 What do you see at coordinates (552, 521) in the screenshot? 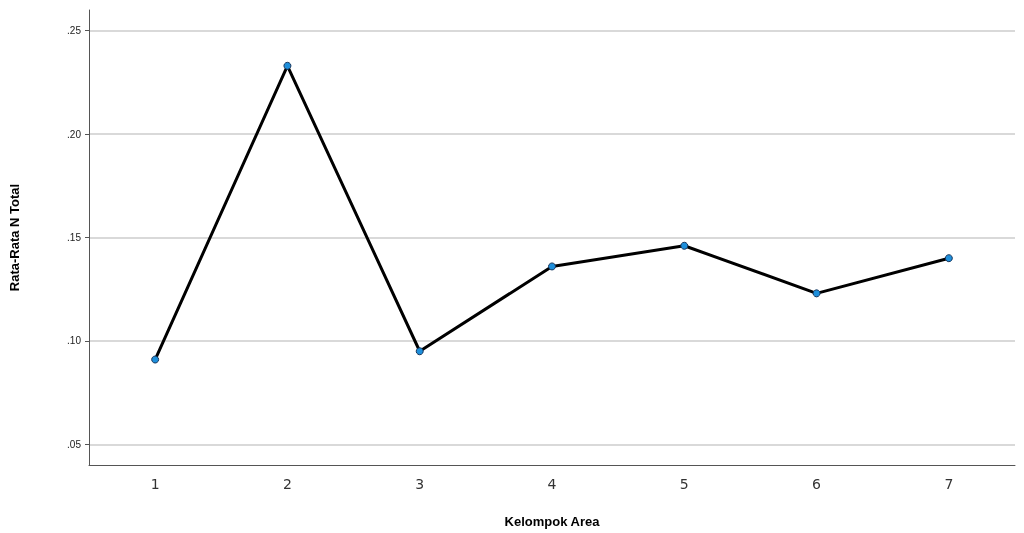
I see `x-axis-title: Kelompok Area` at bounding box center [552, 521].